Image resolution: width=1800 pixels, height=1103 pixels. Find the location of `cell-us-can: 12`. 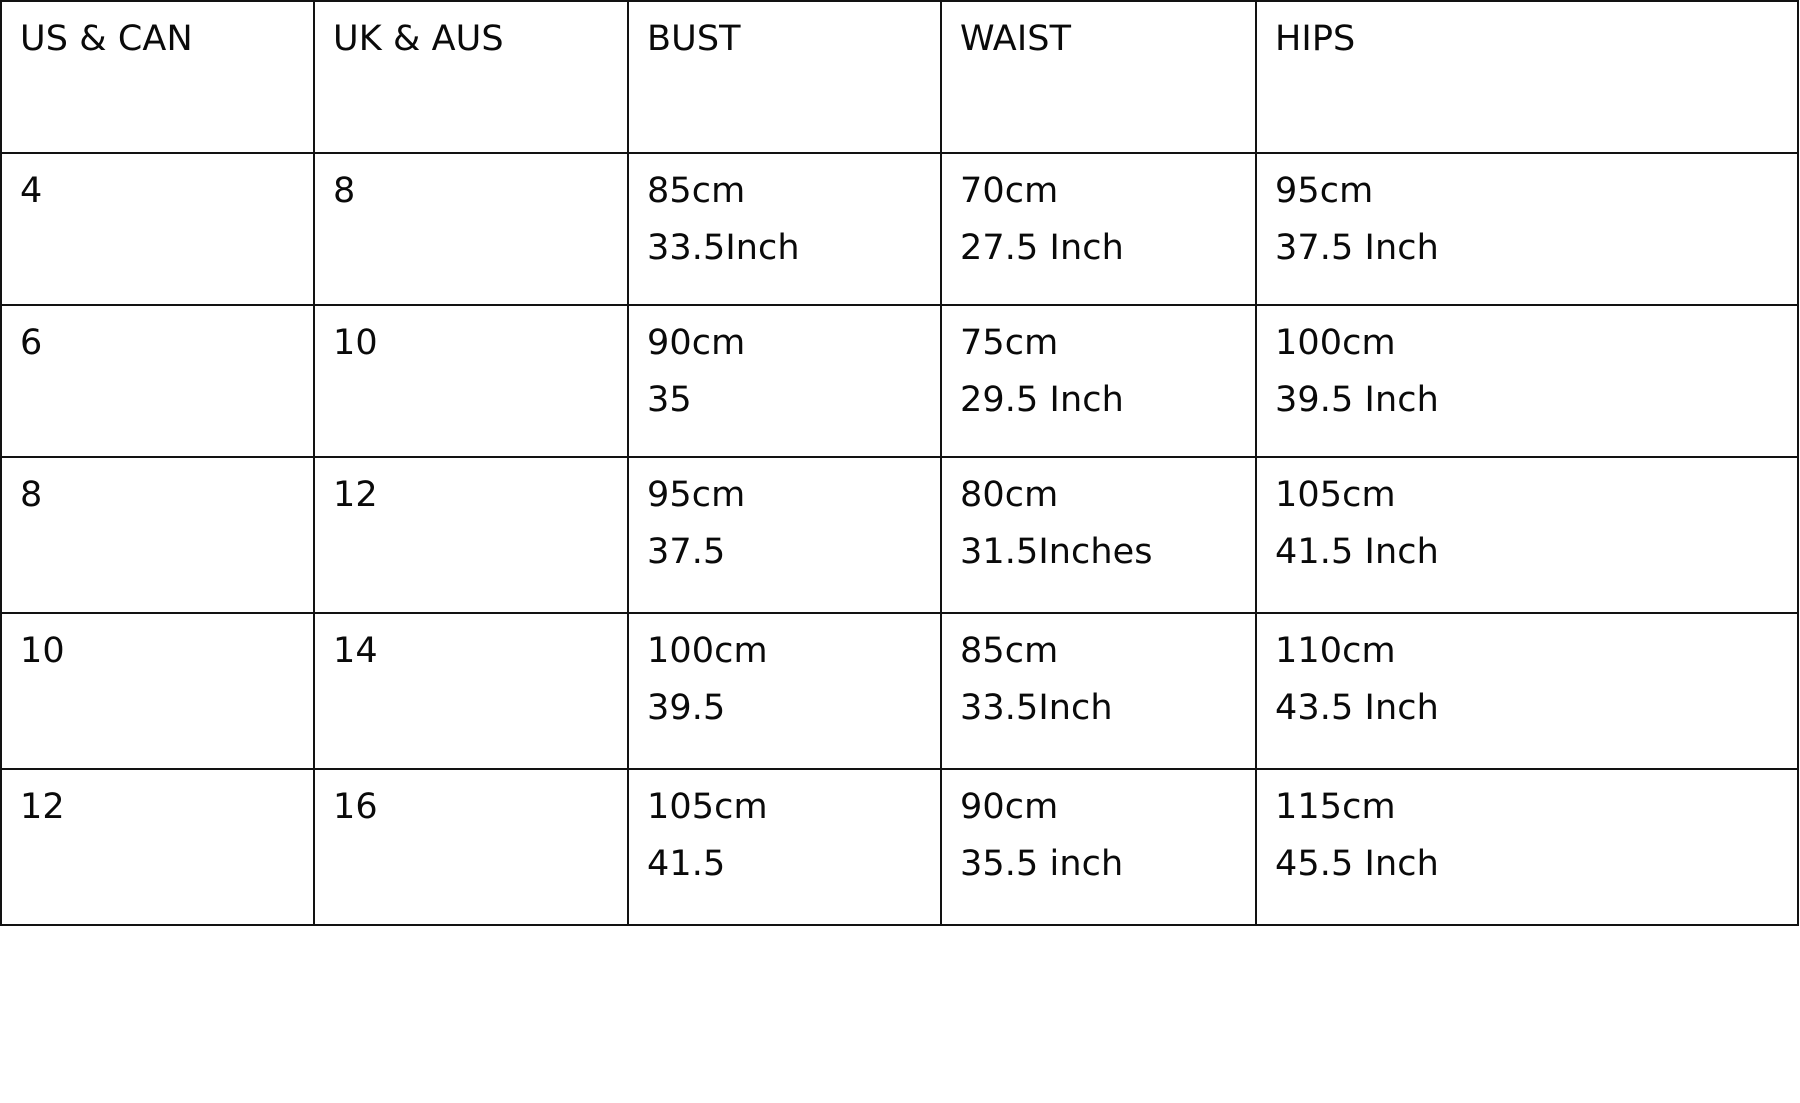

cell-us-can: 12 is located at coordinates (157, 847).